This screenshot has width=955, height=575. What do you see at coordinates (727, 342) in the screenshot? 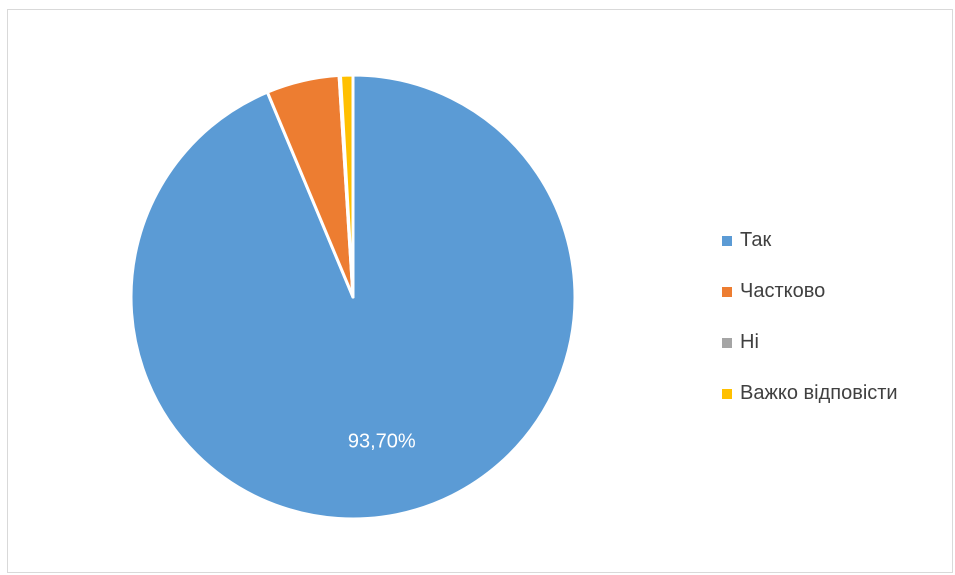
I see `legend-swatch-ni` at bounding box center [727, 342].